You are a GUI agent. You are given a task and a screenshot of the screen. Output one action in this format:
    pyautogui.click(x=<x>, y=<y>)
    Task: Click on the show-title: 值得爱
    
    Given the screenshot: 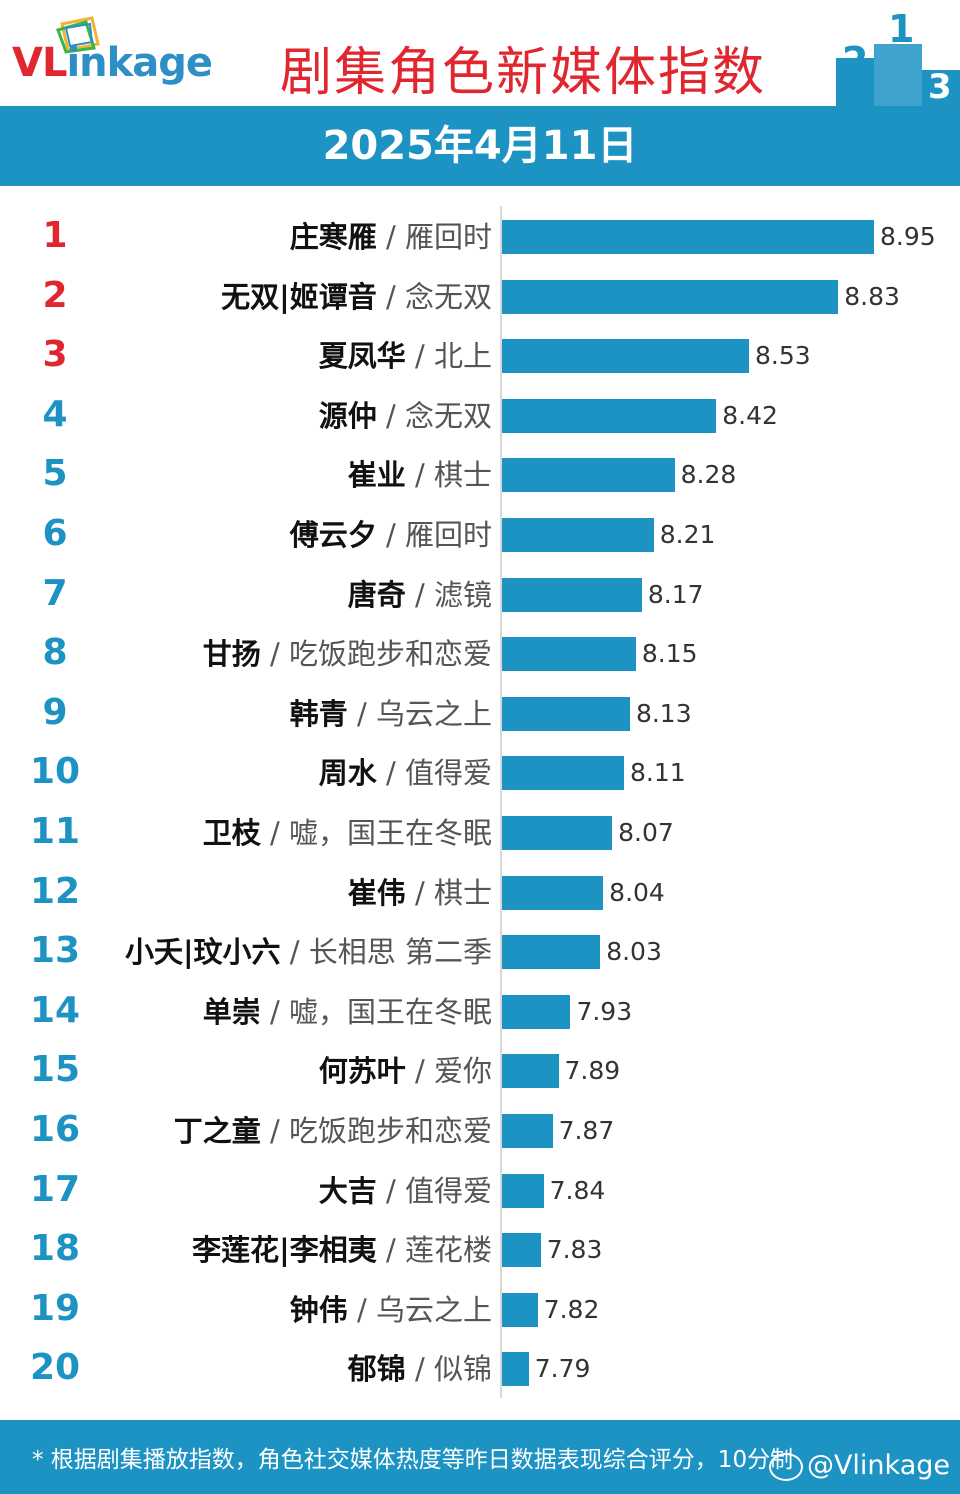 What is the action you would take?
    pyautogui.click(x=448, y=1190)
    